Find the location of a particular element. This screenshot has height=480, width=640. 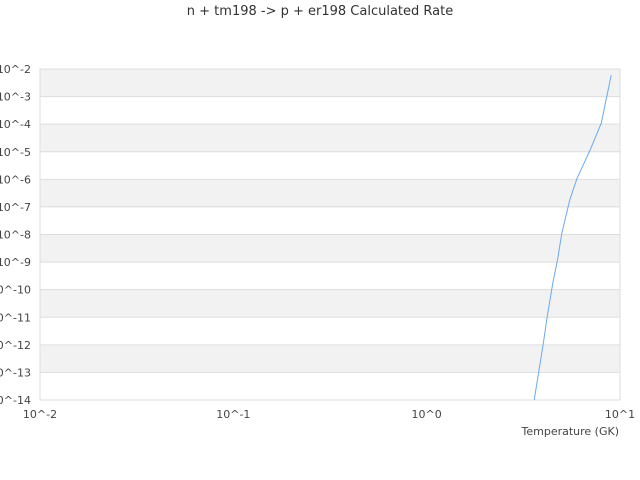

y-tick-label: 10^-5 is located at coordinates (15, 152).